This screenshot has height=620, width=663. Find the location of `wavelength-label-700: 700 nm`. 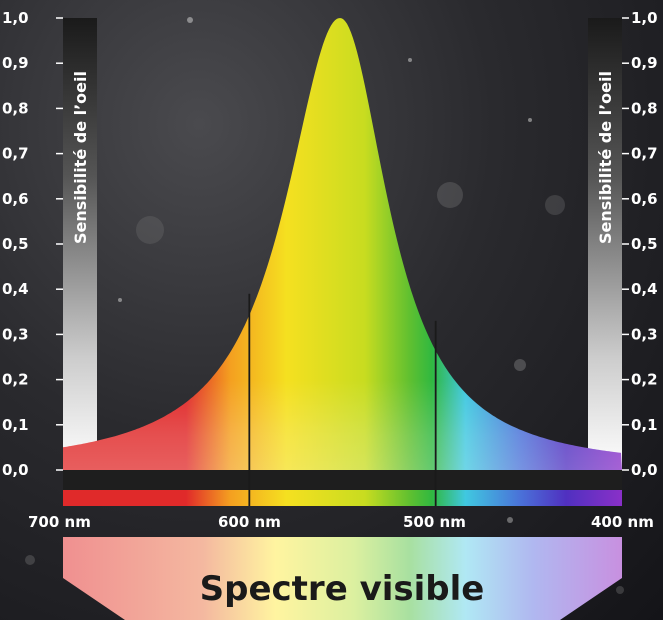

wavelength-label-700: 700 nm is located at coordinates (59, 522).